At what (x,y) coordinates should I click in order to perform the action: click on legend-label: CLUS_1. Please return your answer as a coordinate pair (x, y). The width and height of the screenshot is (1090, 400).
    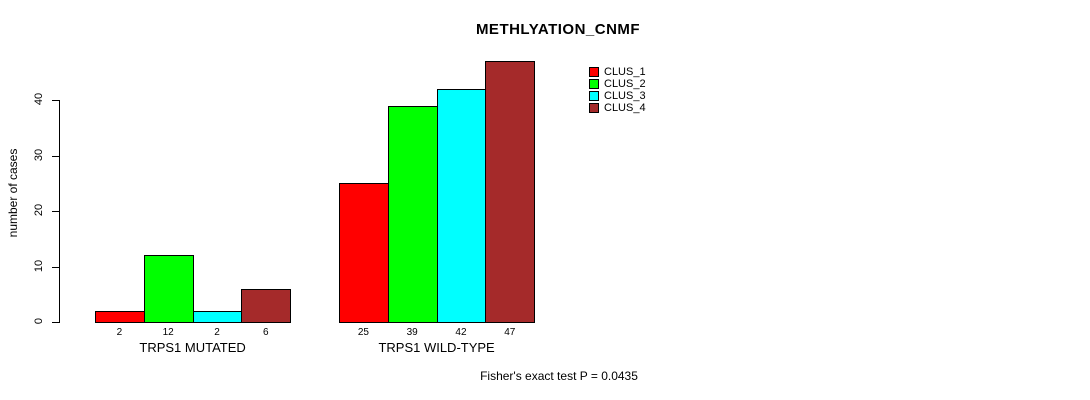
    Looking at the image, I should click on (625, 72).